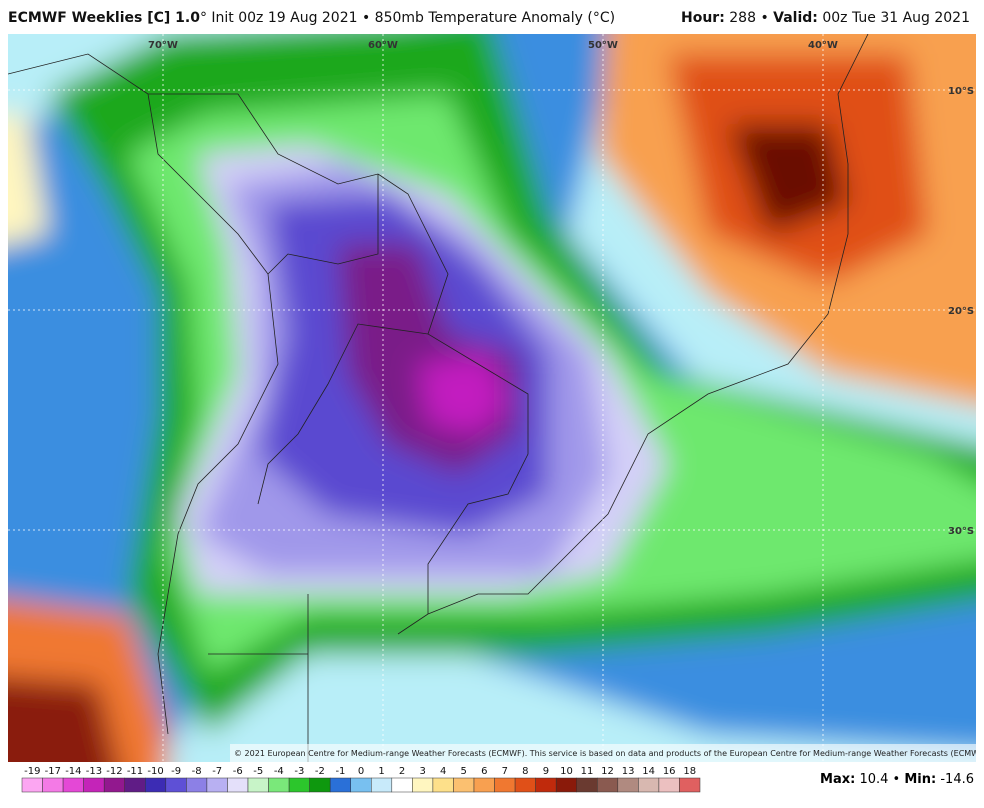 The height and width of the screenshot is (808, 984). I want to click on legend-label: 2, so click(402, 771).